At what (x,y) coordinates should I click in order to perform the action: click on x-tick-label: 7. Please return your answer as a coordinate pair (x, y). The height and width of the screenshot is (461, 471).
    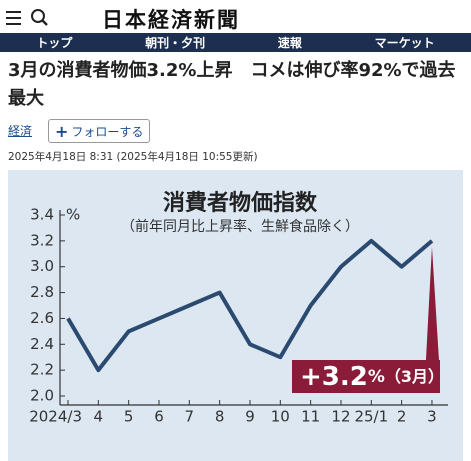
    Looking at the image, I should click on (190, 417).